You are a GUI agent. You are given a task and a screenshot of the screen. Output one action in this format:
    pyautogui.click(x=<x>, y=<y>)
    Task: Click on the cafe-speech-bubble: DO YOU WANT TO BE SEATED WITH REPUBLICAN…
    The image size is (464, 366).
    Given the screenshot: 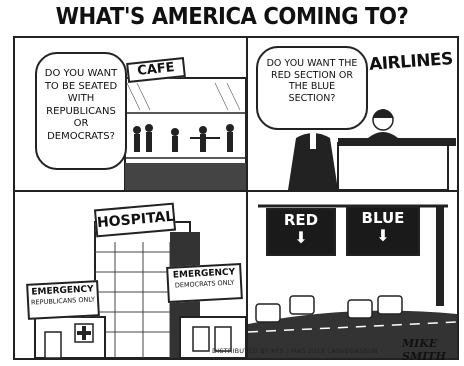 What is the action you would take?
    pyautogui.click(x=81, y=111)
    